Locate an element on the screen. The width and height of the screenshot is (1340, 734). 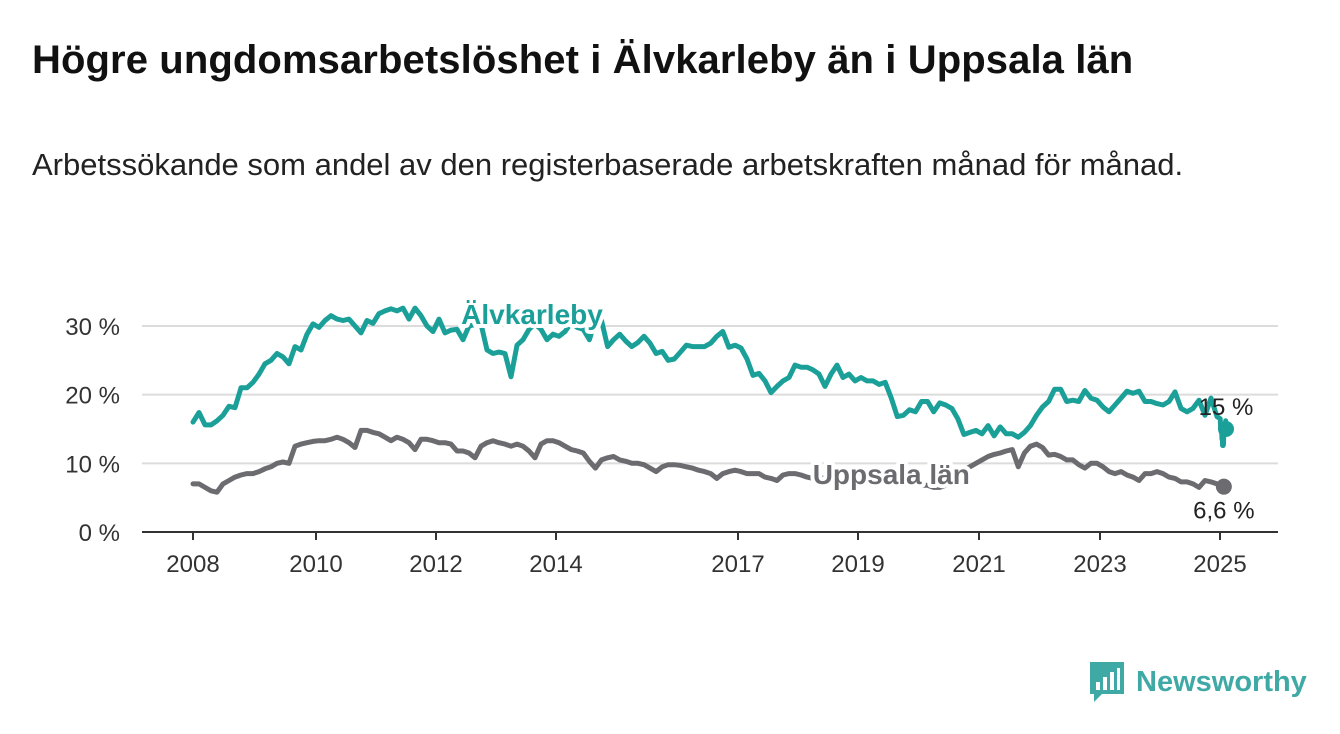
x-tick-label: 2012 is located at coordinates (435, 564).